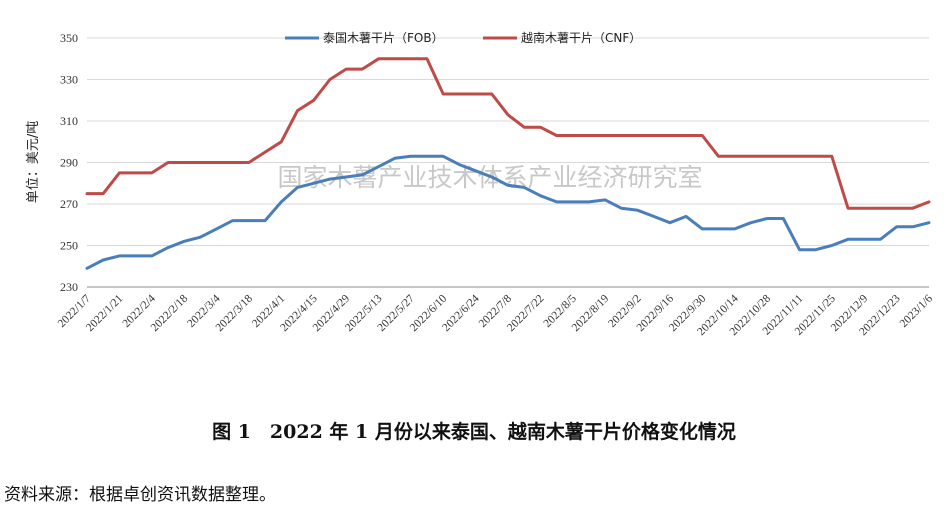 The height and width of the screenshot is (516, 948). What do you see at coordinates (69, 287) in the screenshot?
I see `y-tick-label: 230` at bounding box center [69, 287].